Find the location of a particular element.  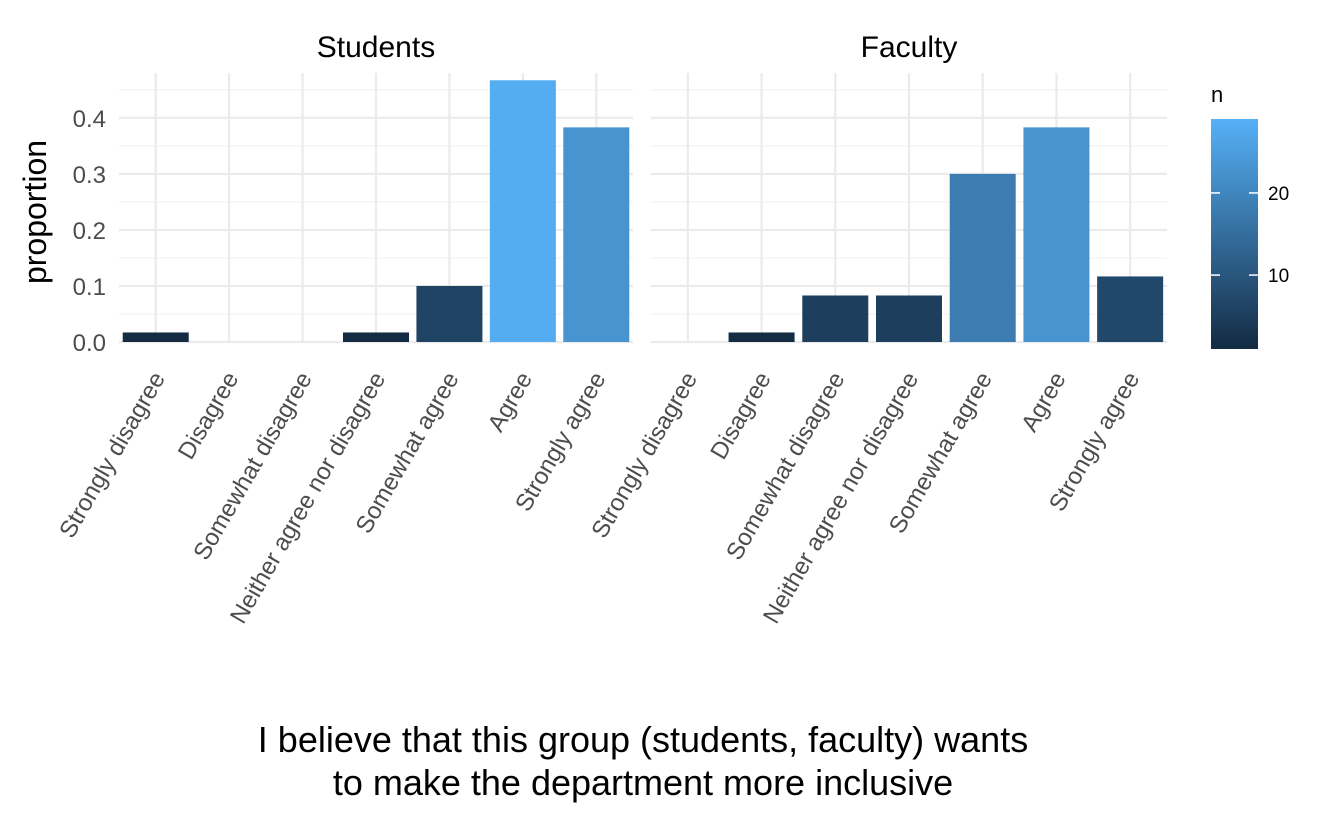

y-tick-label: 0.2 is located at coordinates (89, 231).